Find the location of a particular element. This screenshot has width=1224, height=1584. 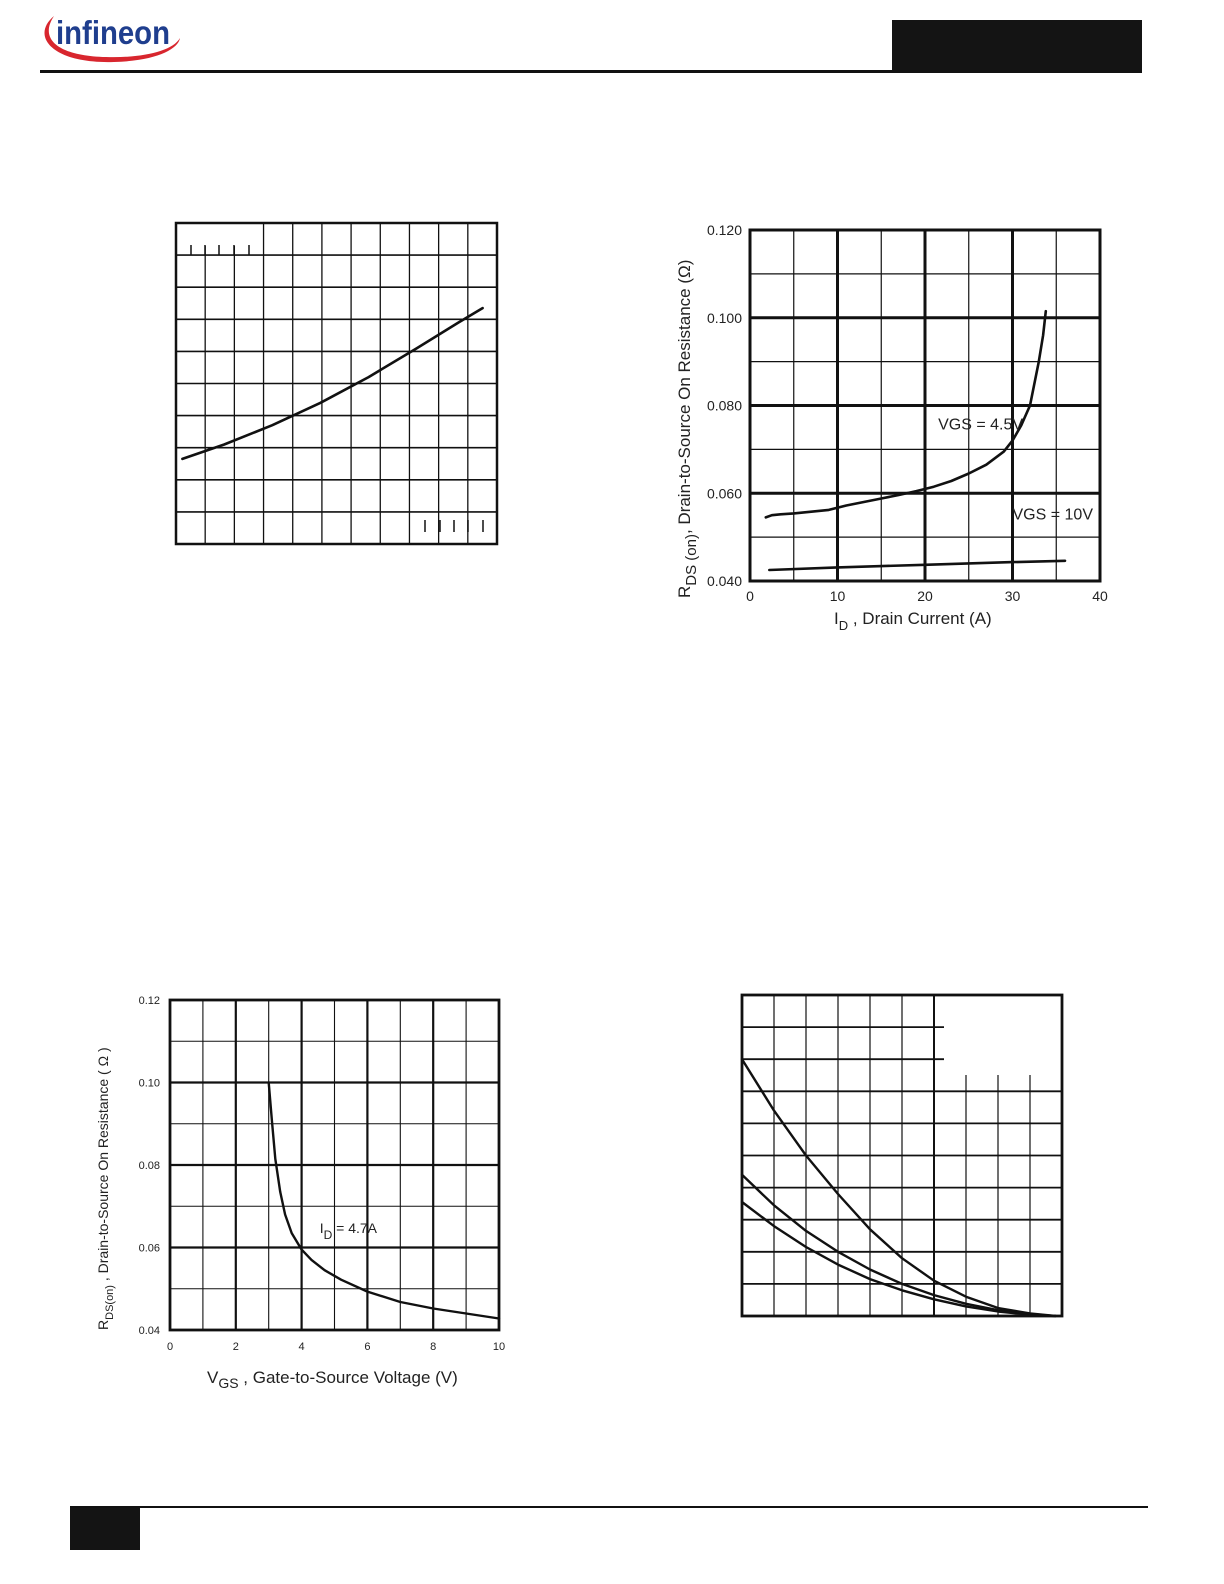

y-tick-label: 0.120 is located at coordinates (724, 230).